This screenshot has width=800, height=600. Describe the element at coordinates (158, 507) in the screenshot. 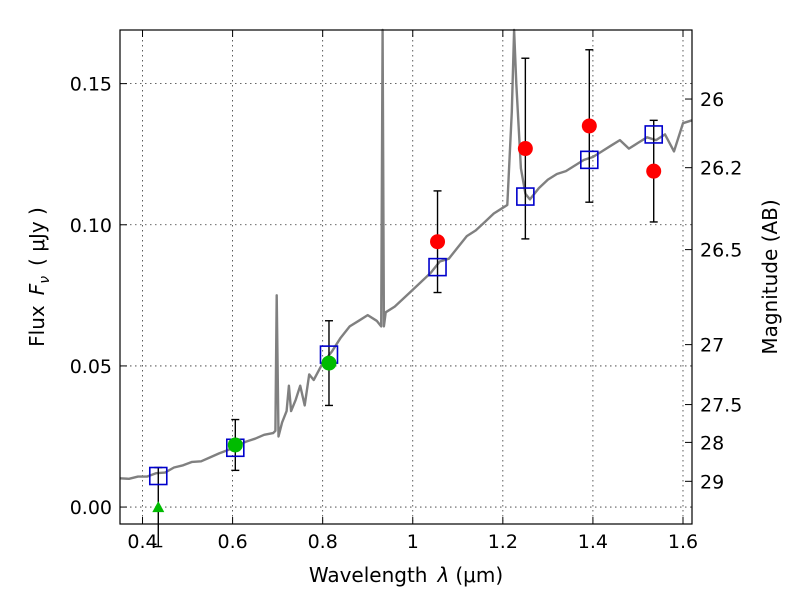

I see `upper-limit-triangle` at that location.